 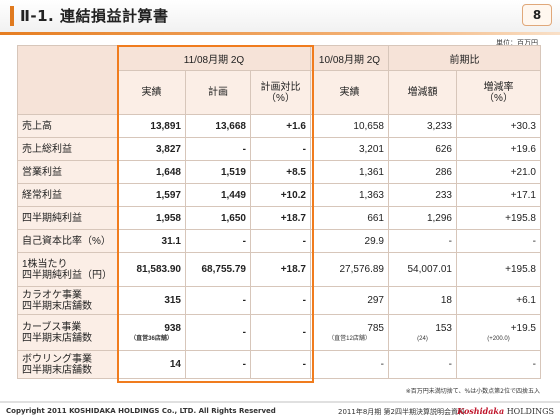 I want to click on subheader-change-amount: 増減額, so click(x=422, y=92).